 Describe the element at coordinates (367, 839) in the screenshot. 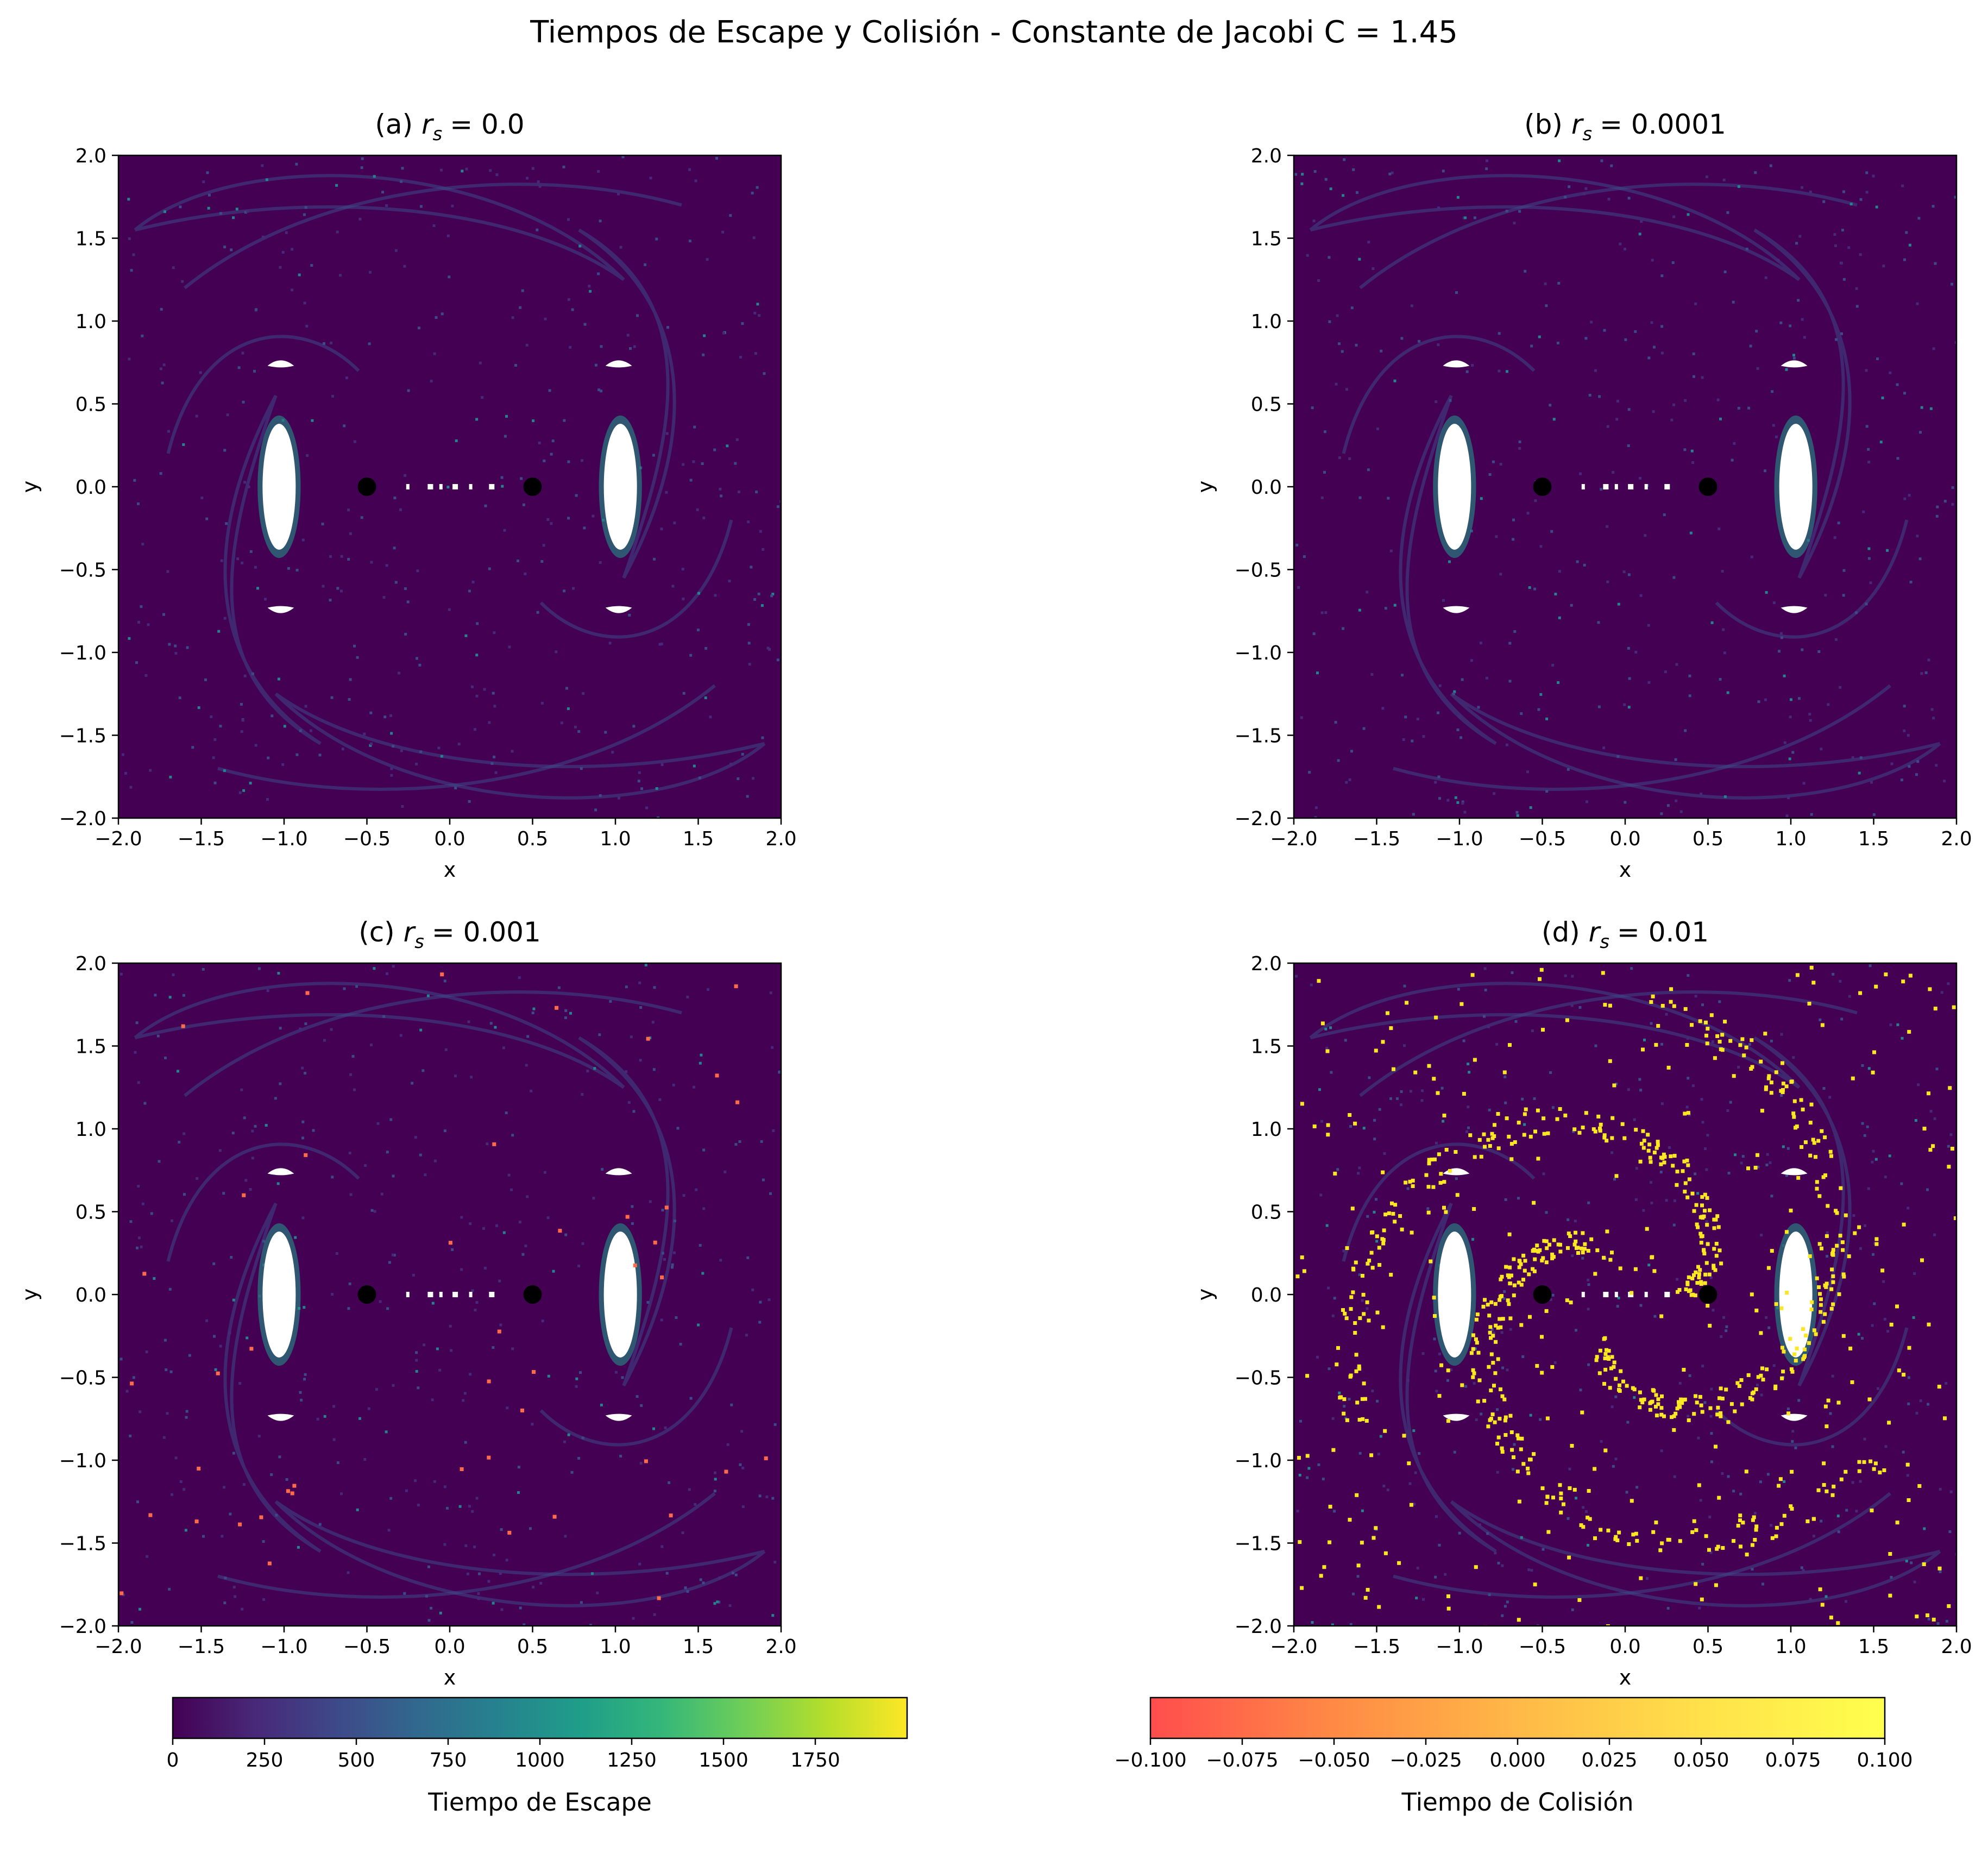

I see `x-tick-label: −0.5` at that location.